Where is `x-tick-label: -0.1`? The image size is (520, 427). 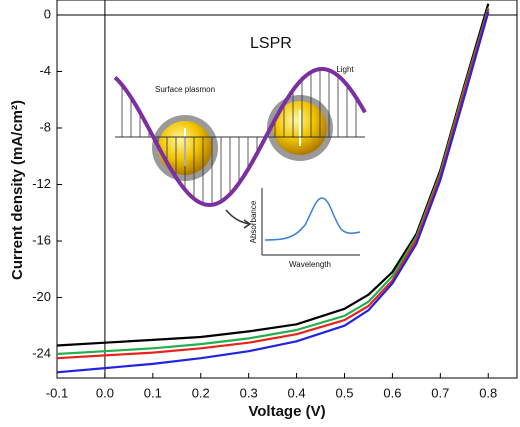 x-tick-label: -0.1 is located at coordinates (57, 392).